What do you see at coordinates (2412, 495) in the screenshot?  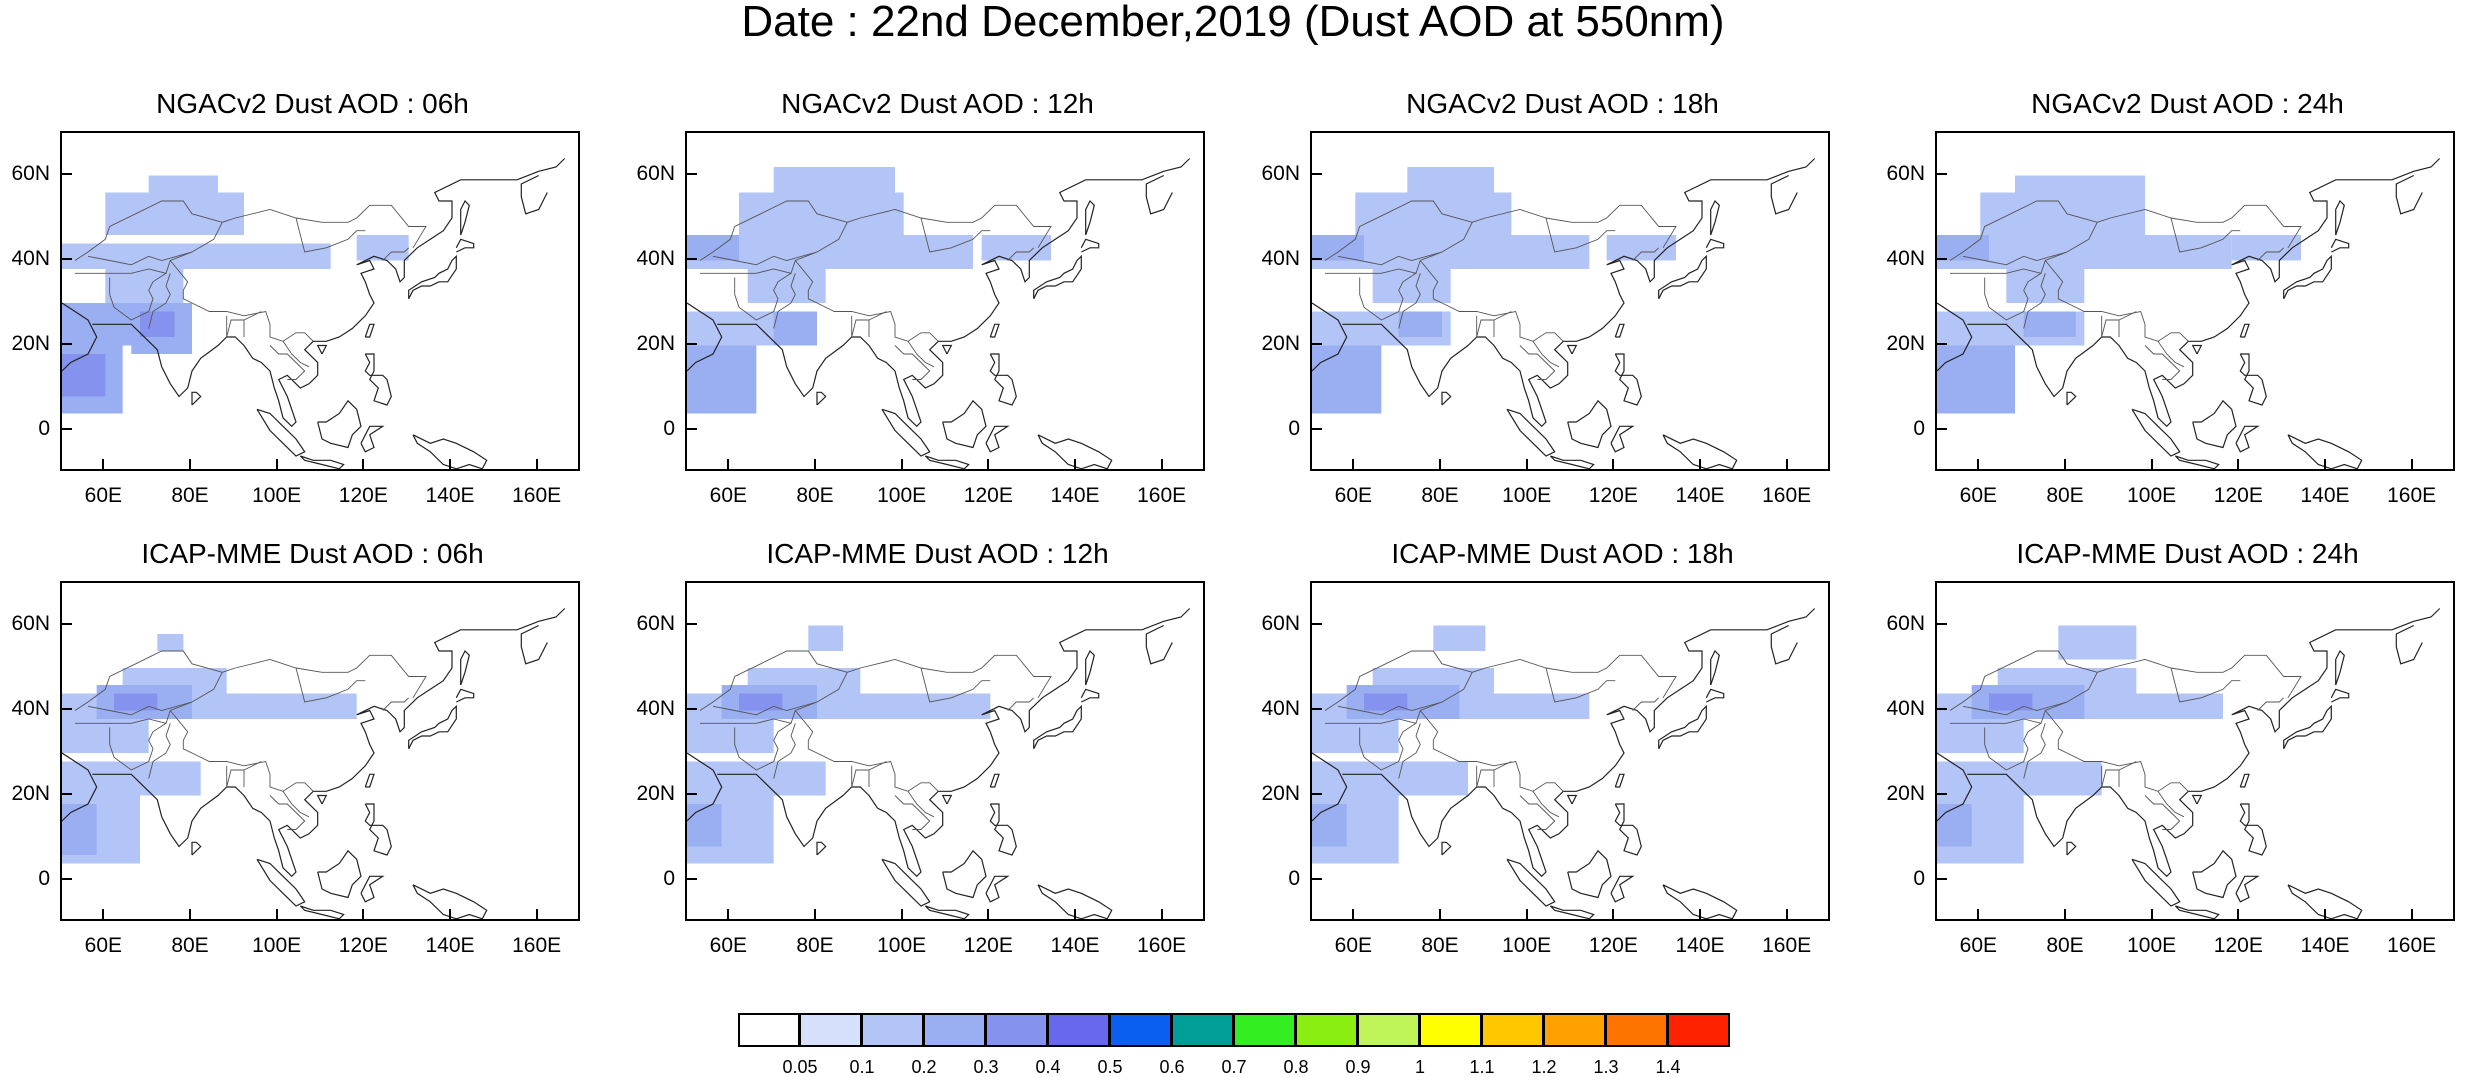 I see `x-tick-label: 160E` at bounding box center [2412, 495].